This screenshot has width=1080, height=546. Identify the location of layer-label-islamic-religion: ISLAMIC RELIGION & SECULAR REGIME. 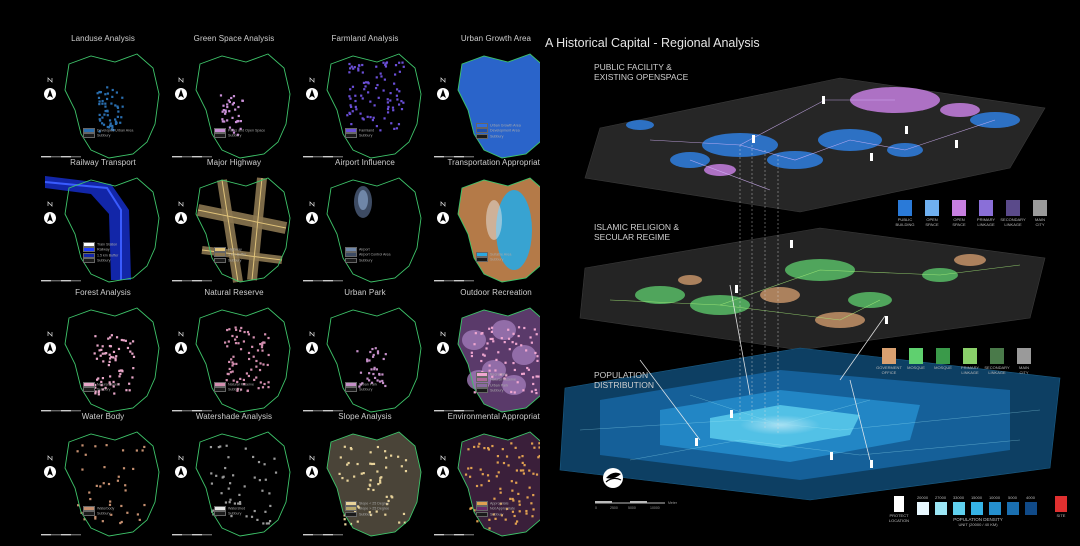
(637, 232).